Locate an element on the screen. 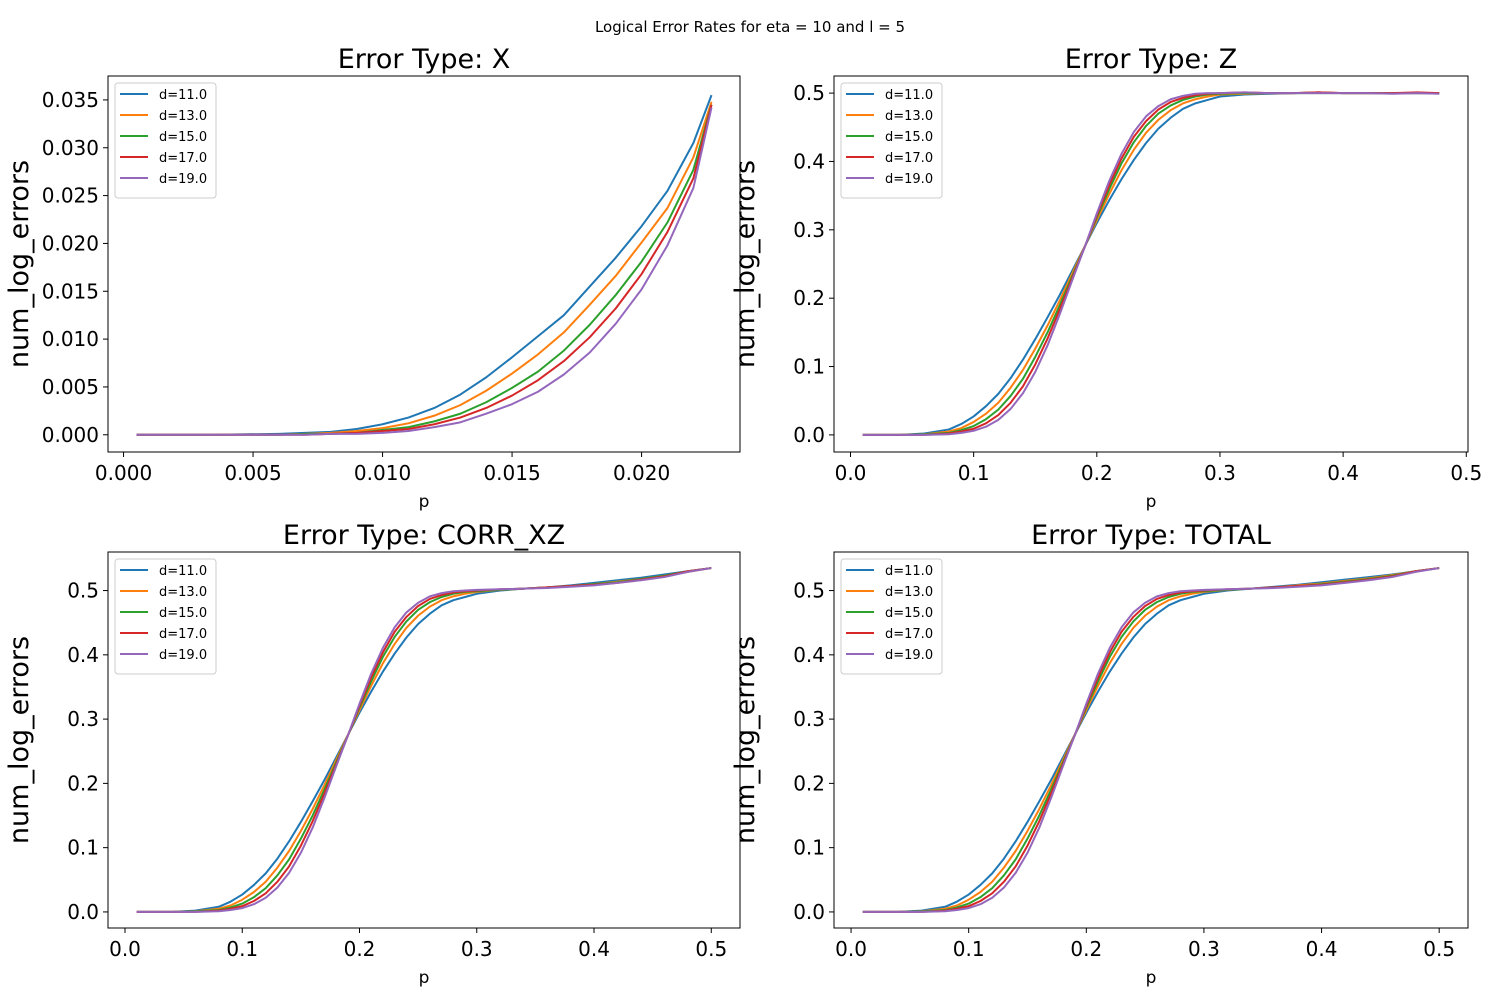 This screenshot has height=1000, width=1500. y-tick-label: 0.015 is located at coordinates (70, 291).